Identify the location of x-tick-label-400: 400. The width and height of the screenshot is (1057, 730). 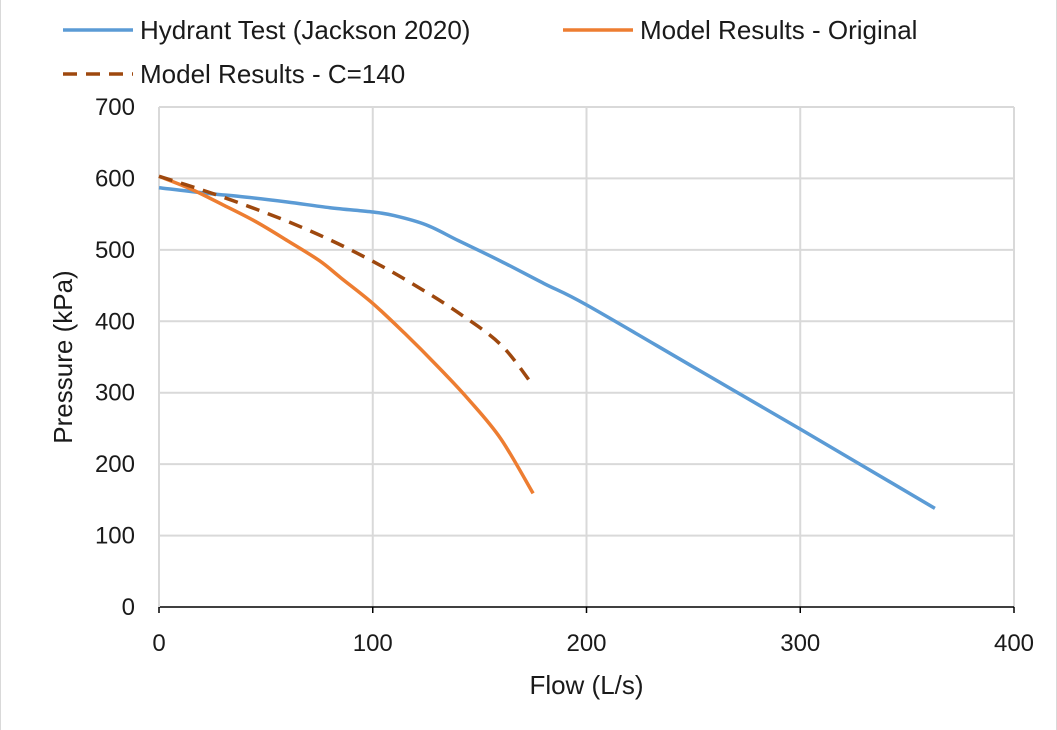
(1014, 643).